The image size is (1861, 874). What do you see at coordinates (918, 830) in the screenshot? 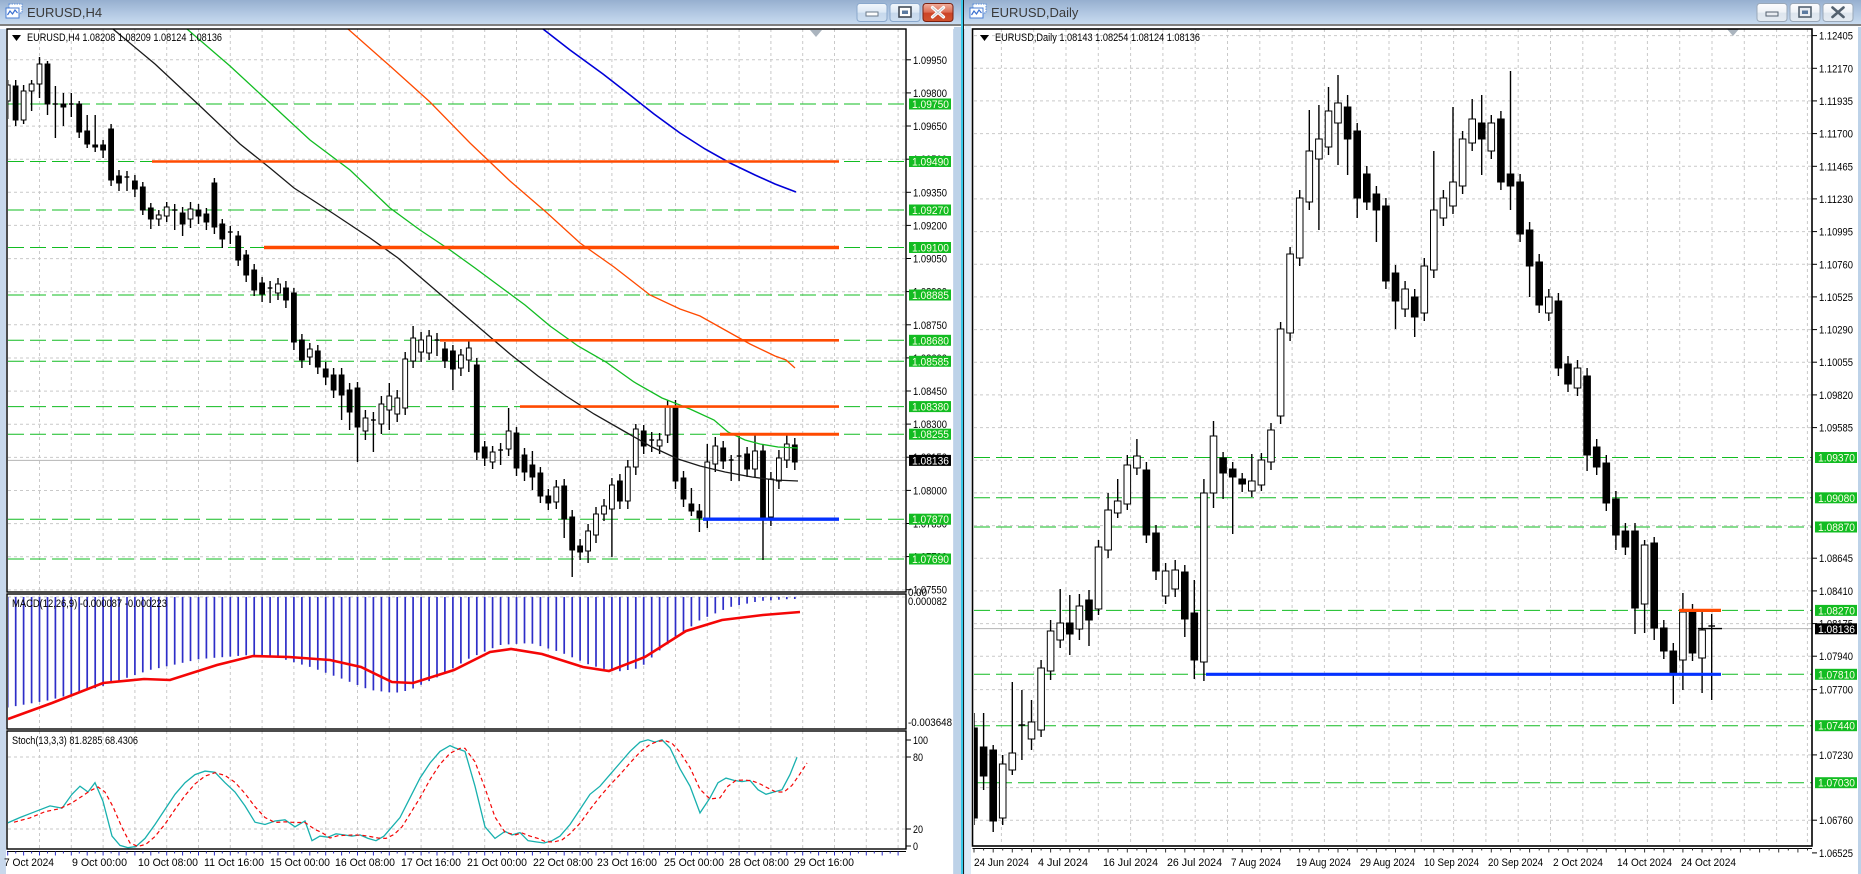
I see `svg-text: 20` at bounding box center [918, 830].